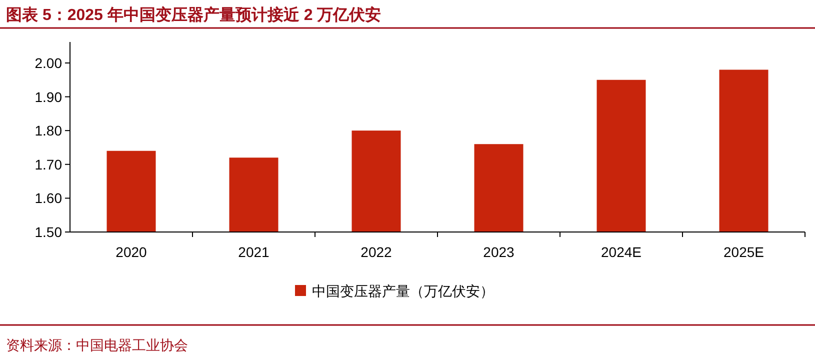  What do you see at coordinates (48, 96) in the screenshot?
I see `y-tick-label: 1.90` at bounding box center [48, 96].